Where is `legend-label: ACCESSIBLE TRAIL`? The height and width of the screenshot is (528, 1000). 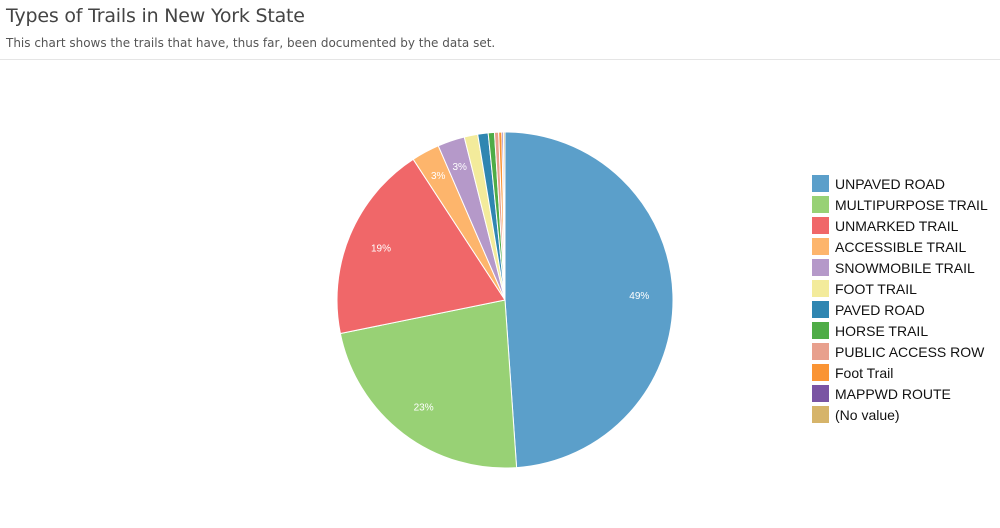 legend-label: ACCESSIBLE TRAIL is located at coordinates (901, 246).